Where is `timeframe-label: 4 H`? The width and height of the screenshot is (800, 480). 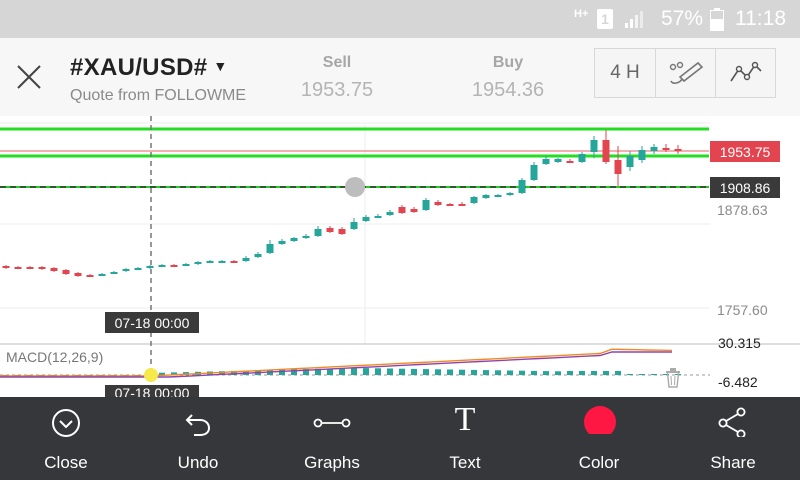
timeframe-label: 4 H is located at coordinates (625, 72).